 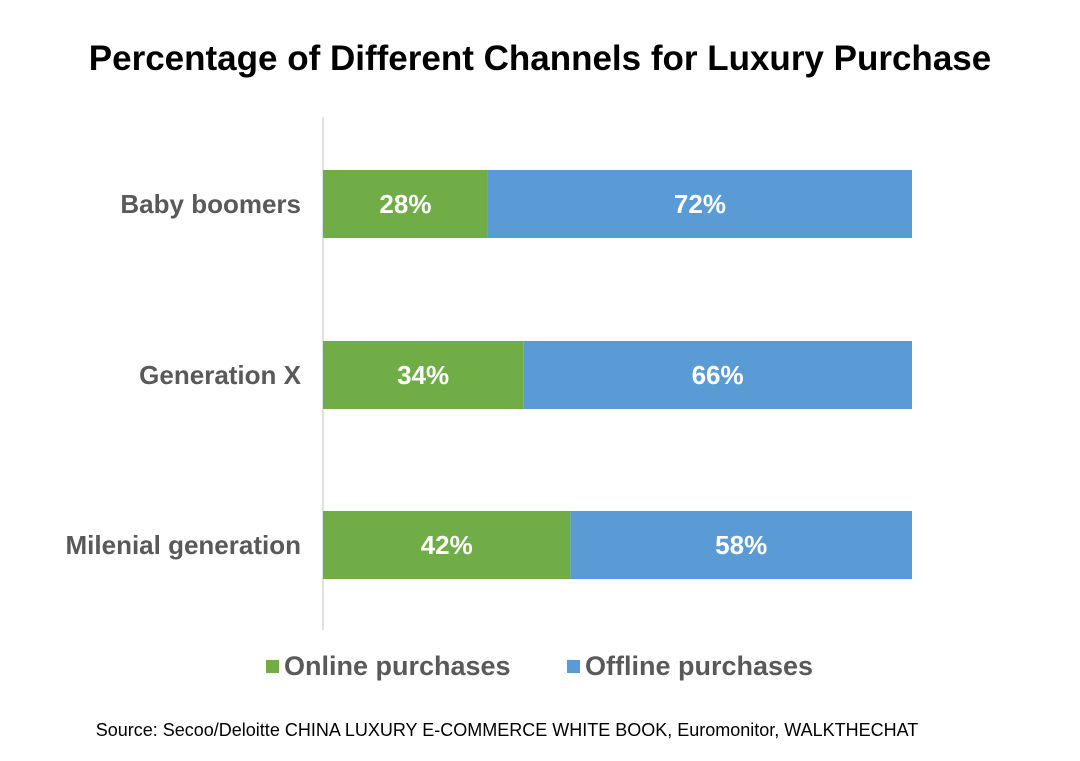 I want to click on data-label: 66%, so click(x=718, y=375).